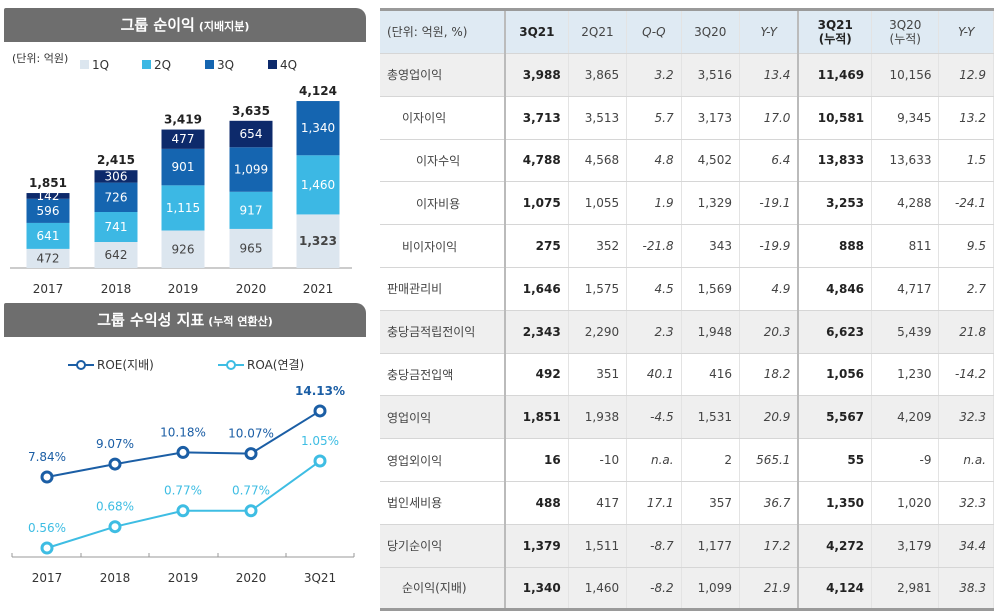 The image size is (1000, 614). Describe the element at coordinates (654, 375) in the screenshot. I see `table-cell: 40.1` at that location.